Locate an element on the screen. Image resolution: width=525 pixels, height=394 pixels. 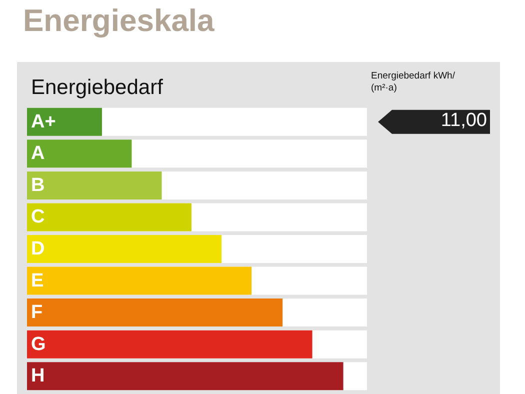
y-tick-label: A+ is located at coordinates (43, 121).